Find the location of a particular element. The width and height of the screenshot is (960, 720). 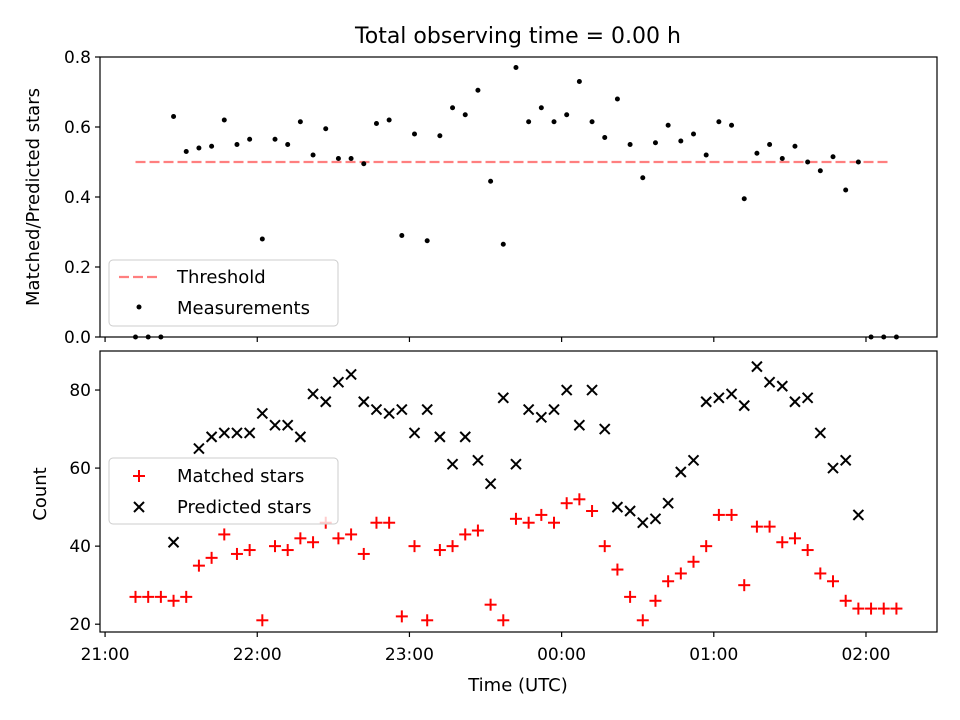

y-tick-label: 40 is located at coordinates (80, 547).